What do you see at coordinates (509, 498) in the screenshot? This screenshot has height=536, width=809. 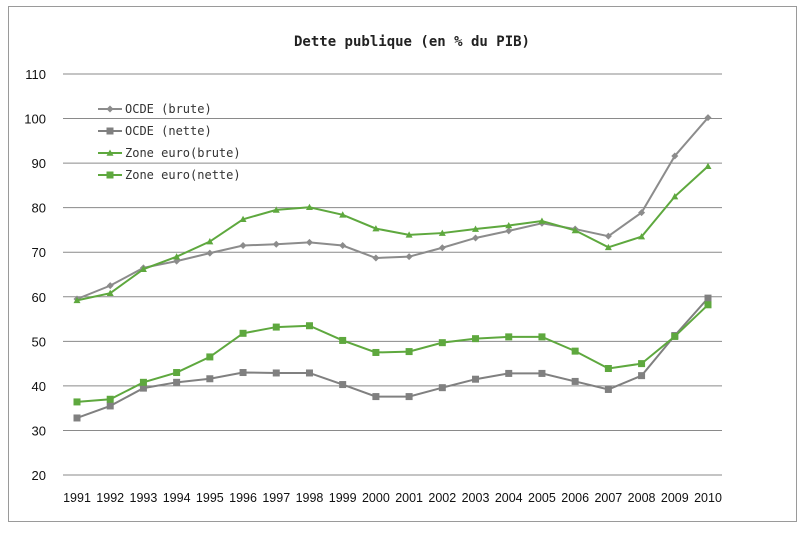 I see `x-tick-label: 2004` at bounding box center [509, 498].